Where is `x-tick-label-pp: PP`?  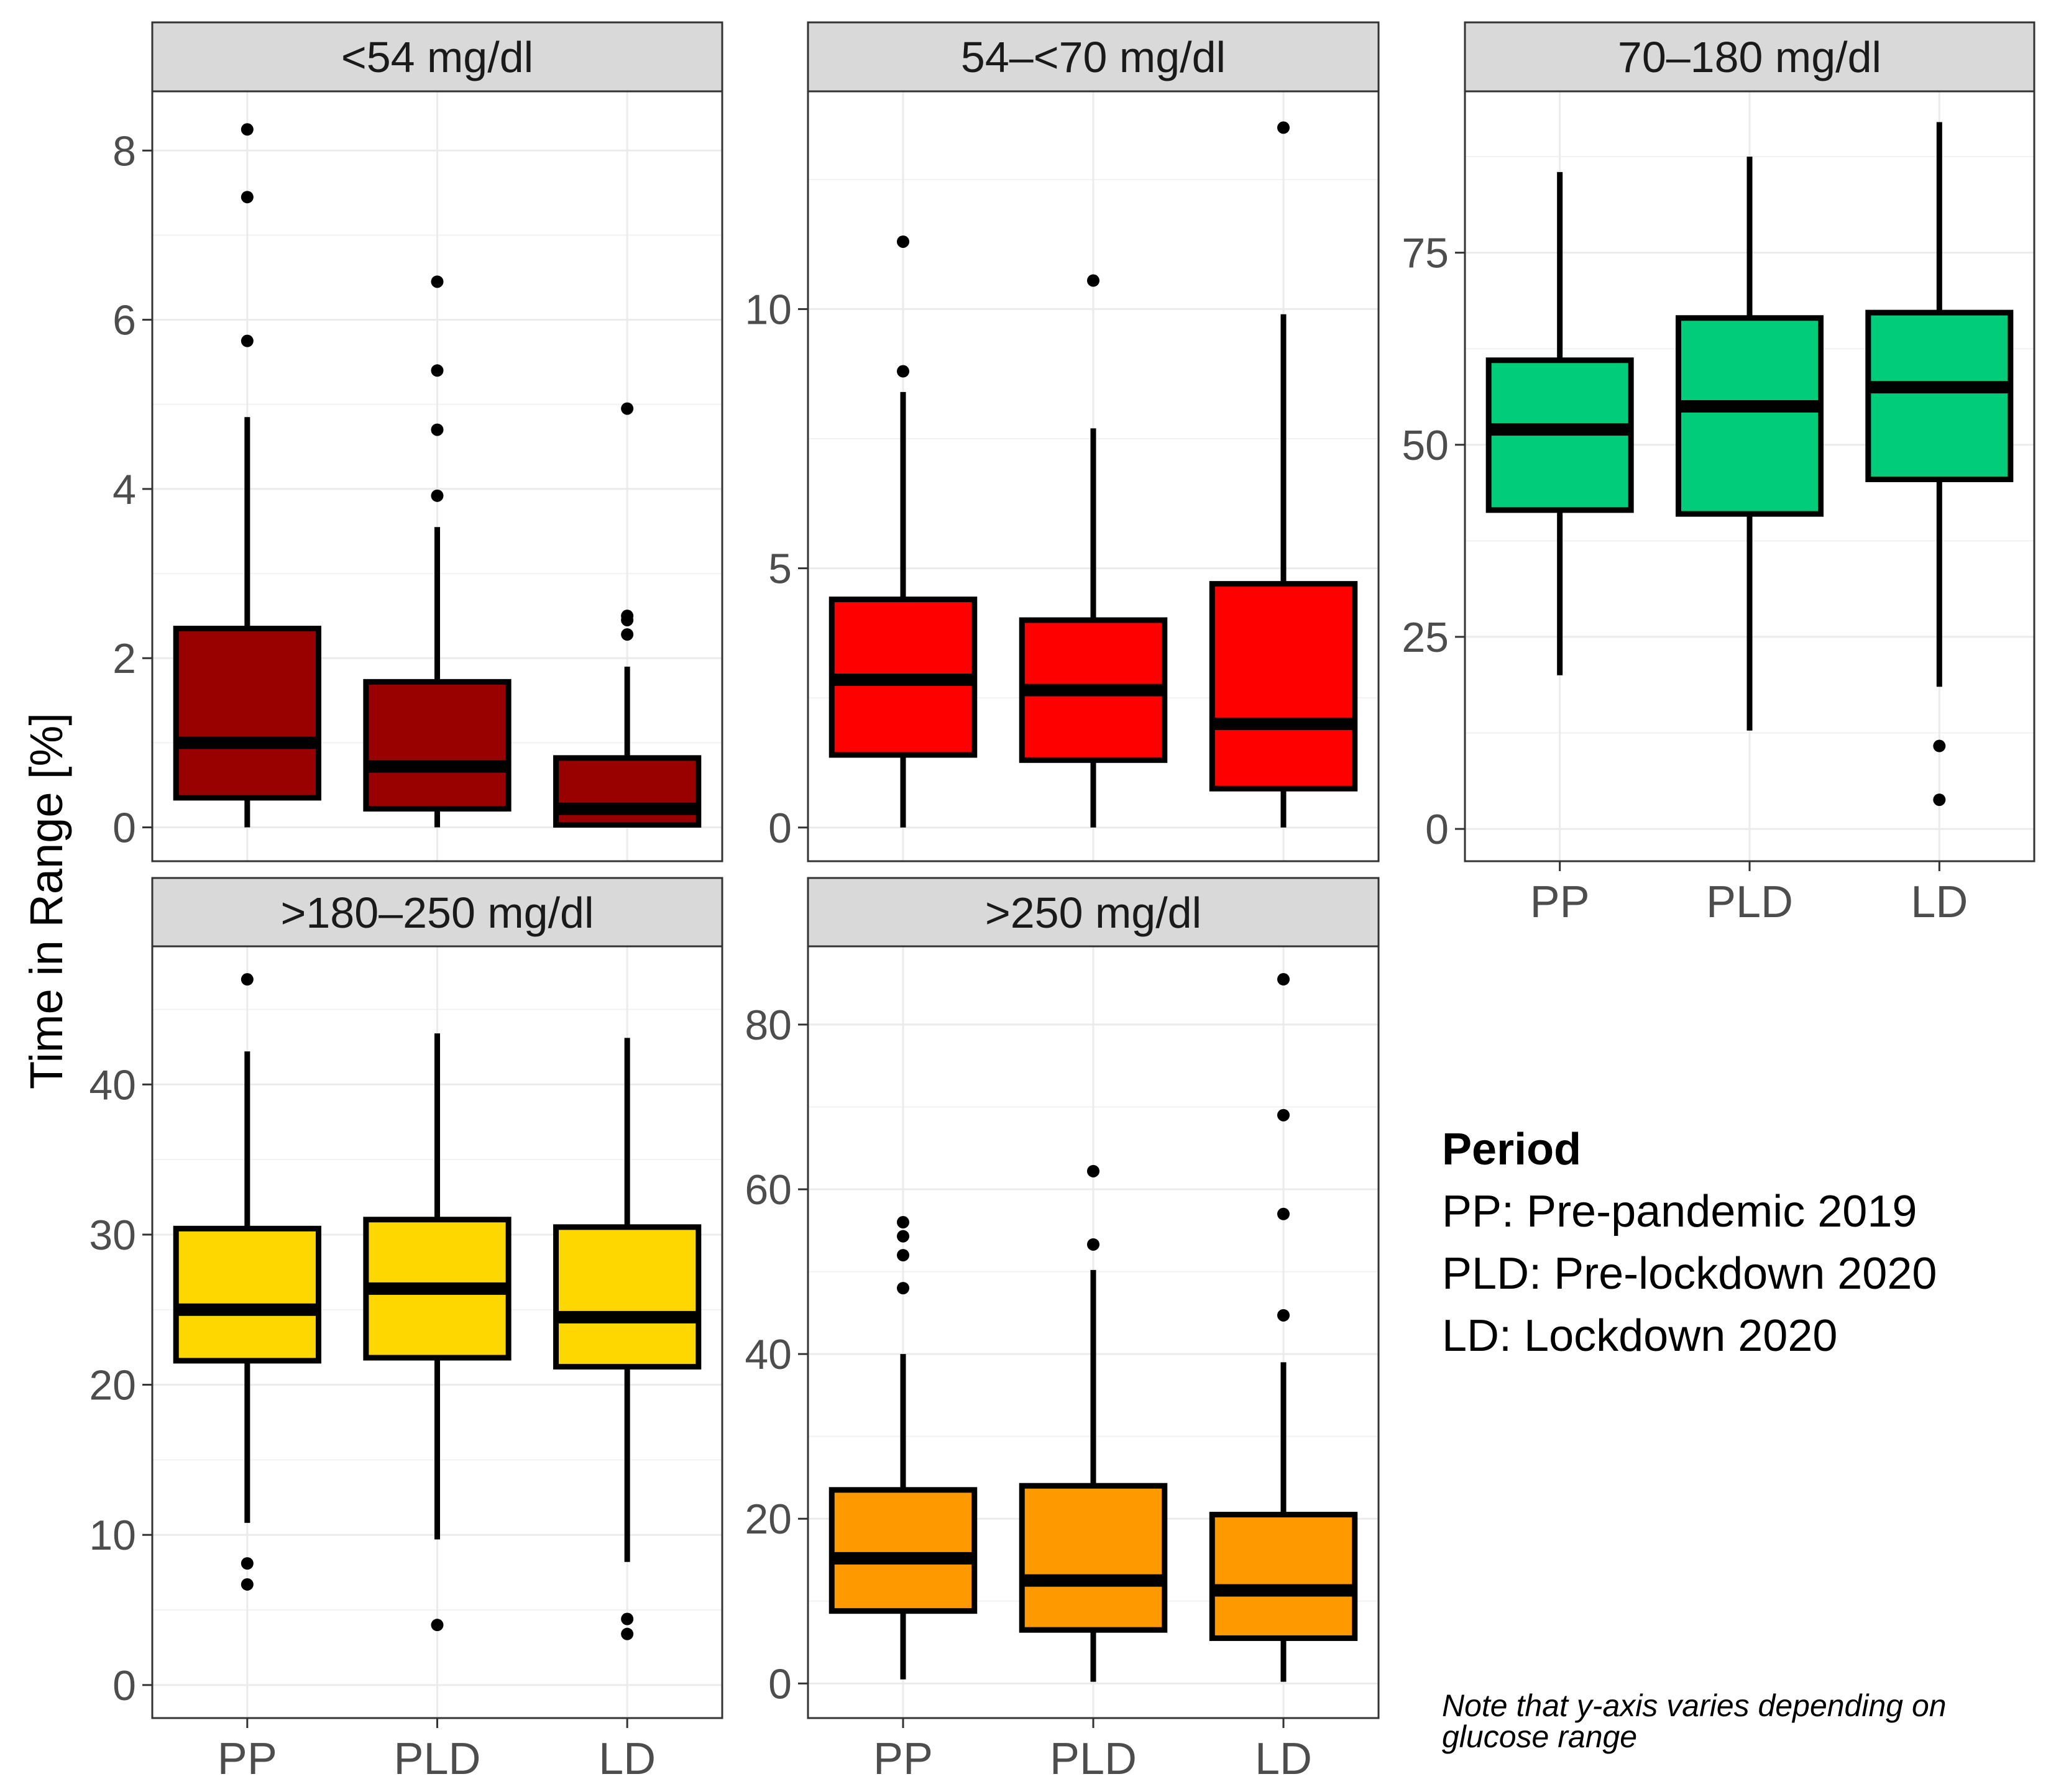
x-tick-label-pp: PP is located at coordinates (903, 1759).